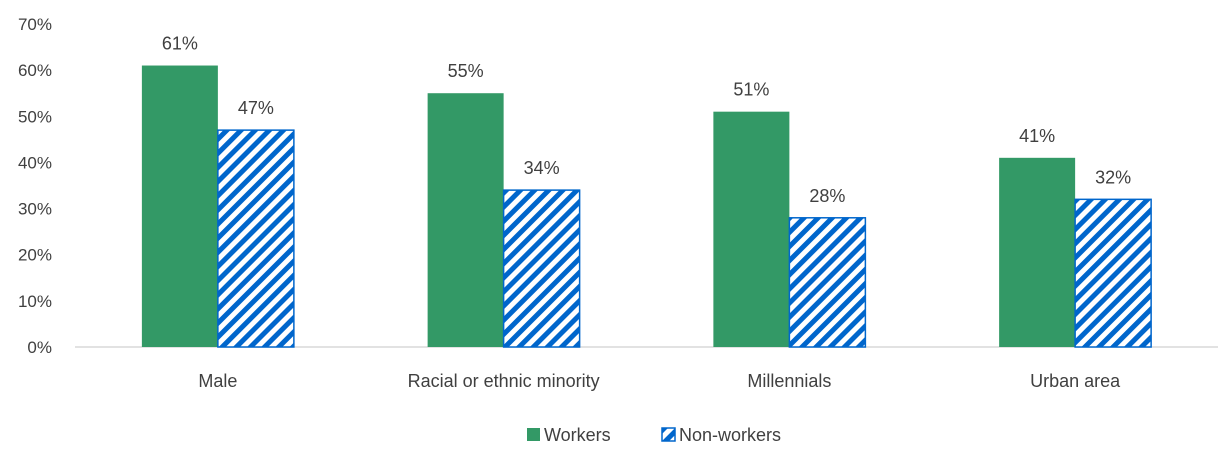  What do you see at coordinates (217, 381) in the screenshot?
I see `x-tick-label: Male` at bounding box center [217, 381].